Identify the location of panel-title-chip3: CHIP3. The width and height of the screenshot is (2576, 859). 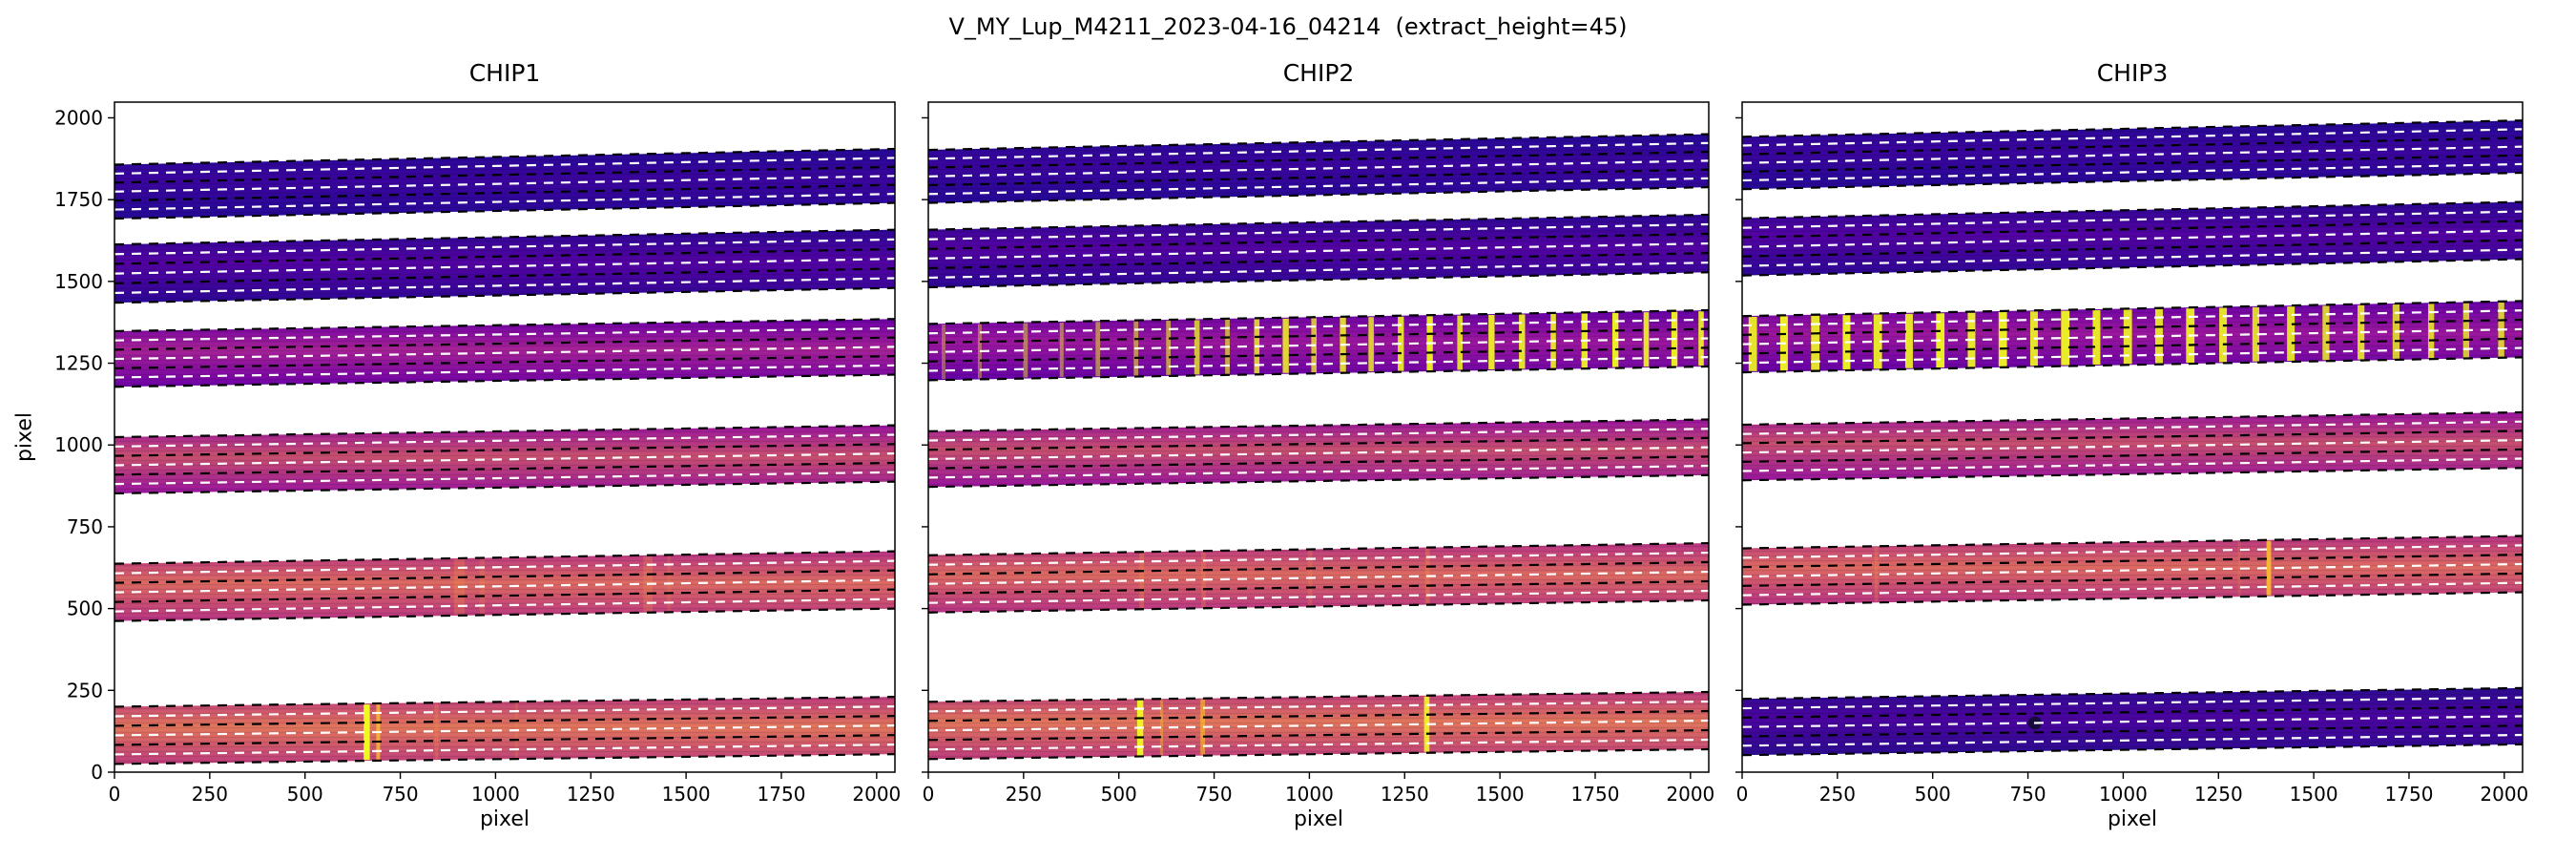
(2132, 73).